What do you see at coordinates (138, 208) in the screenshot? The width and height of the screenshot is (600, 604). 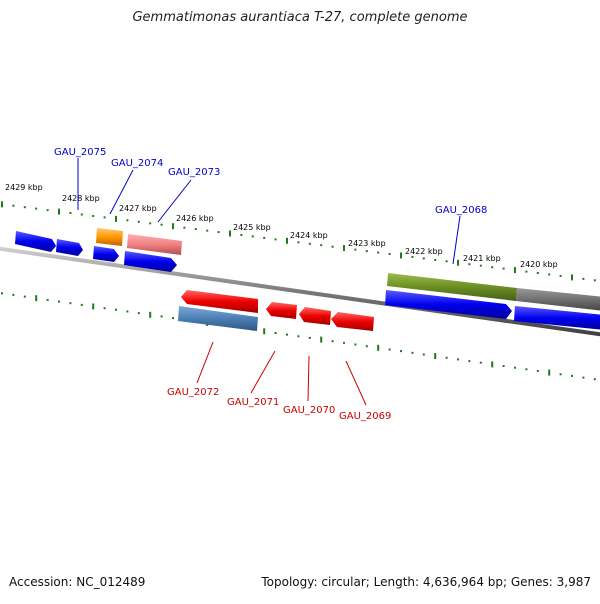 I see `ruler-label-2427: 2427 kbp` at bounding box center [138, 208].